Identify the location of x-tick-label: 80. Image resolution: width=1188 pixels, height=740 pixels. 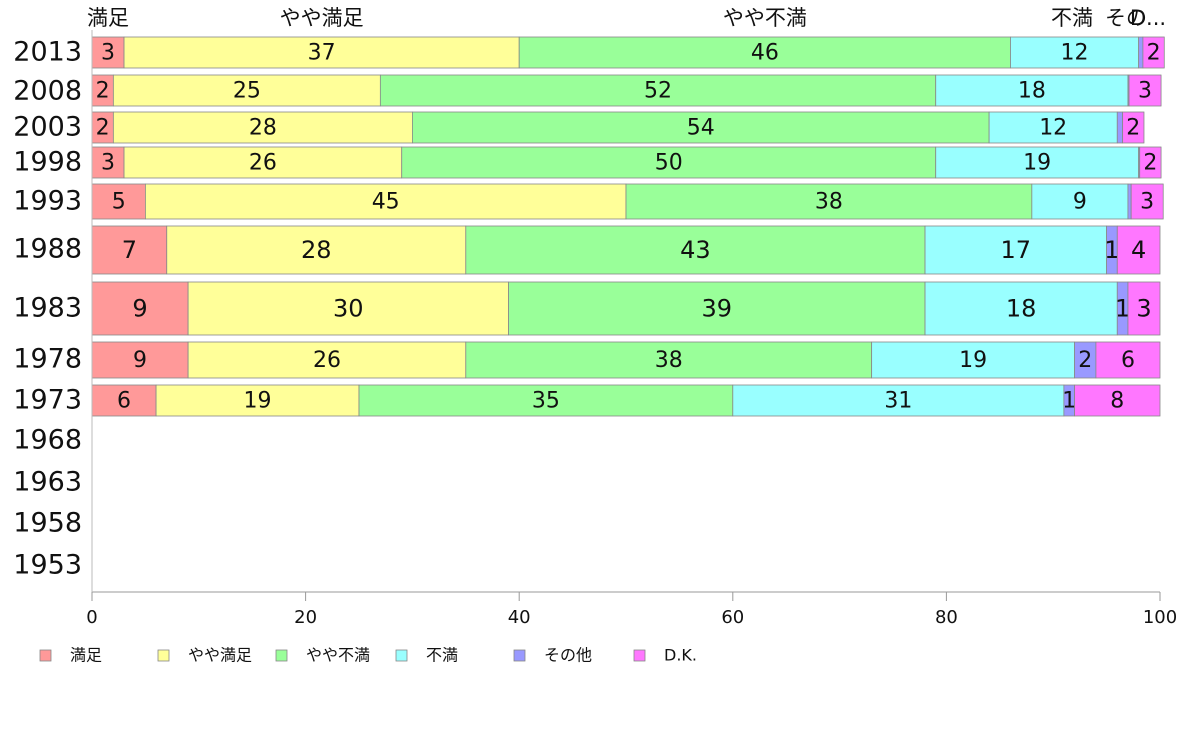
(946, 617).